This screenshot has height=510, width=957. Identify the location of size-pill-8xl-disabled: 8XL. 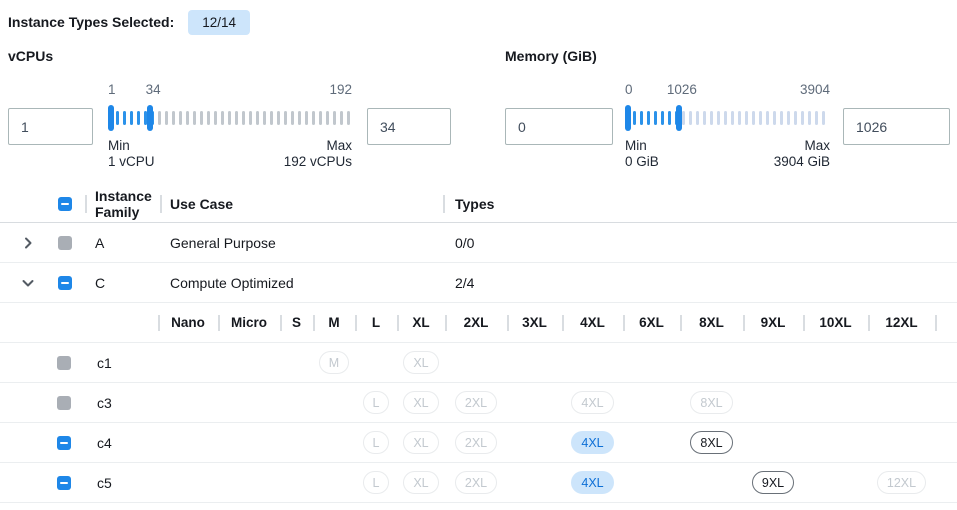
(711, 402).